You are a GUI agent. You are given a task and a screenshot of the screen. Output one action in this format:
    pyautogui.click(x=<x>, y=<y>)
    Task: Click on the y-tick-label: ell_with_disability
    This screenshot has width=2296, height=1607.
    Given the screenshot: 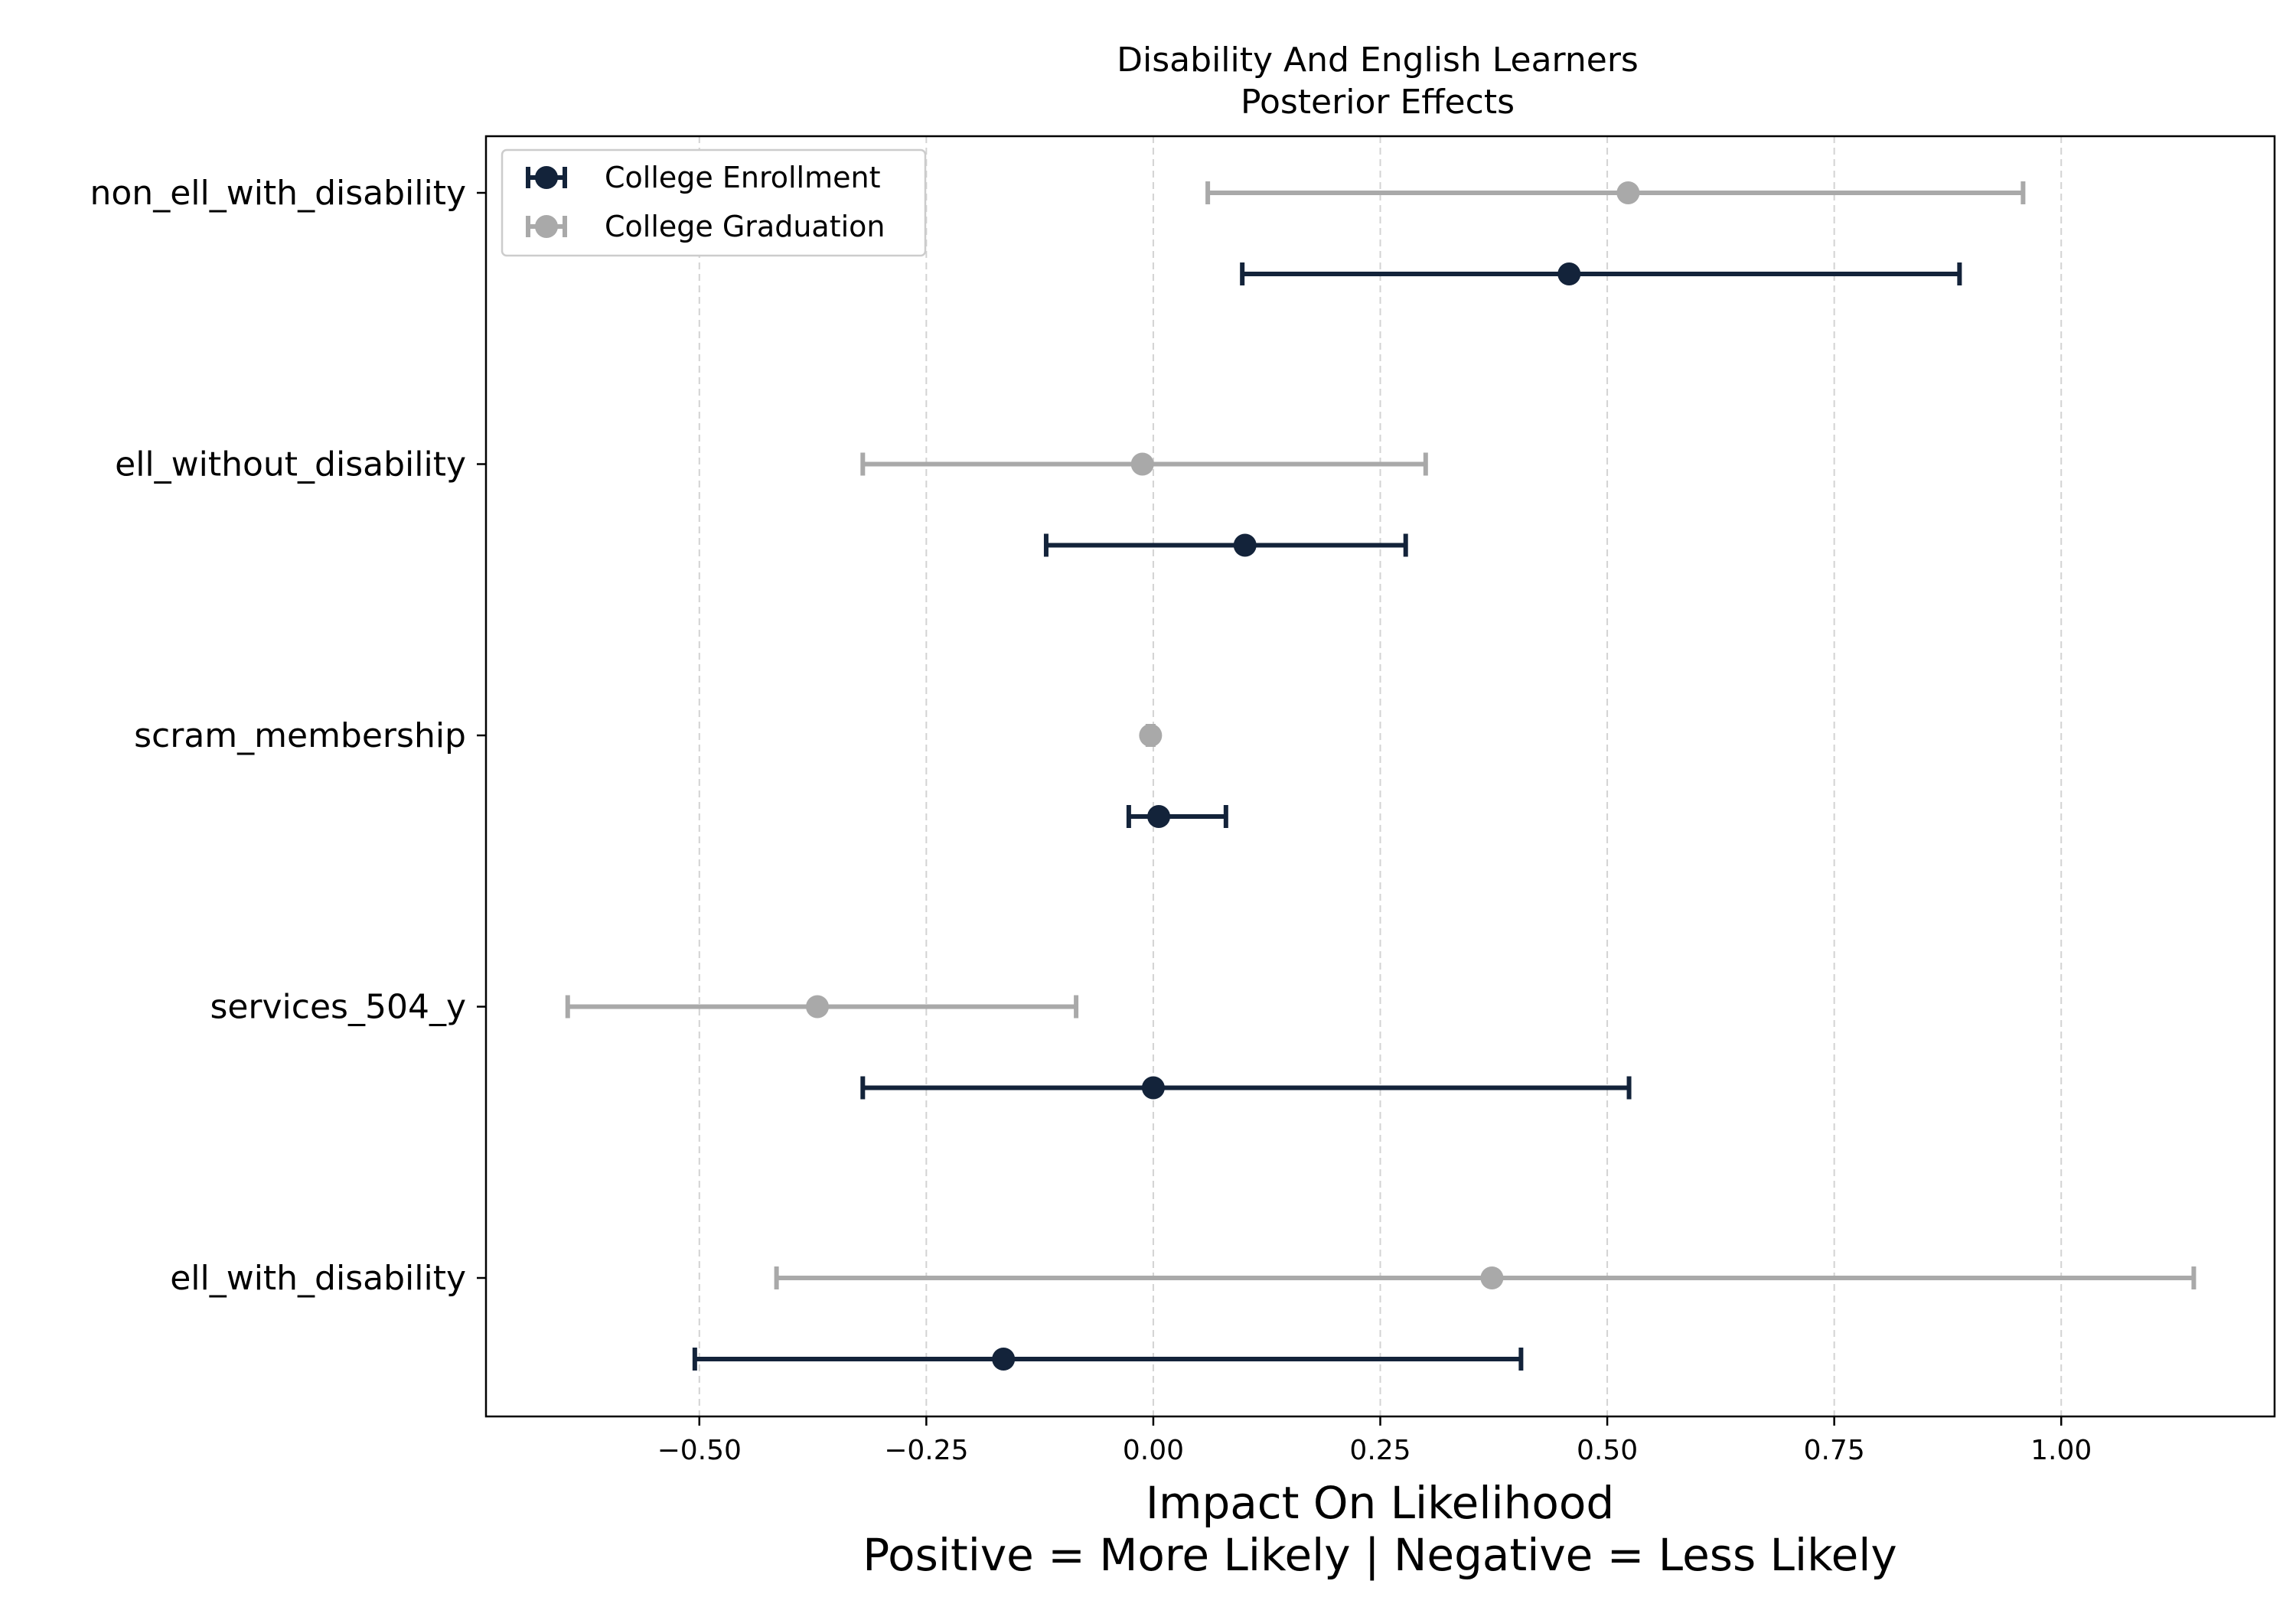 What is the action you would take?
    pyautogui.click(x=318, y=1279)
    